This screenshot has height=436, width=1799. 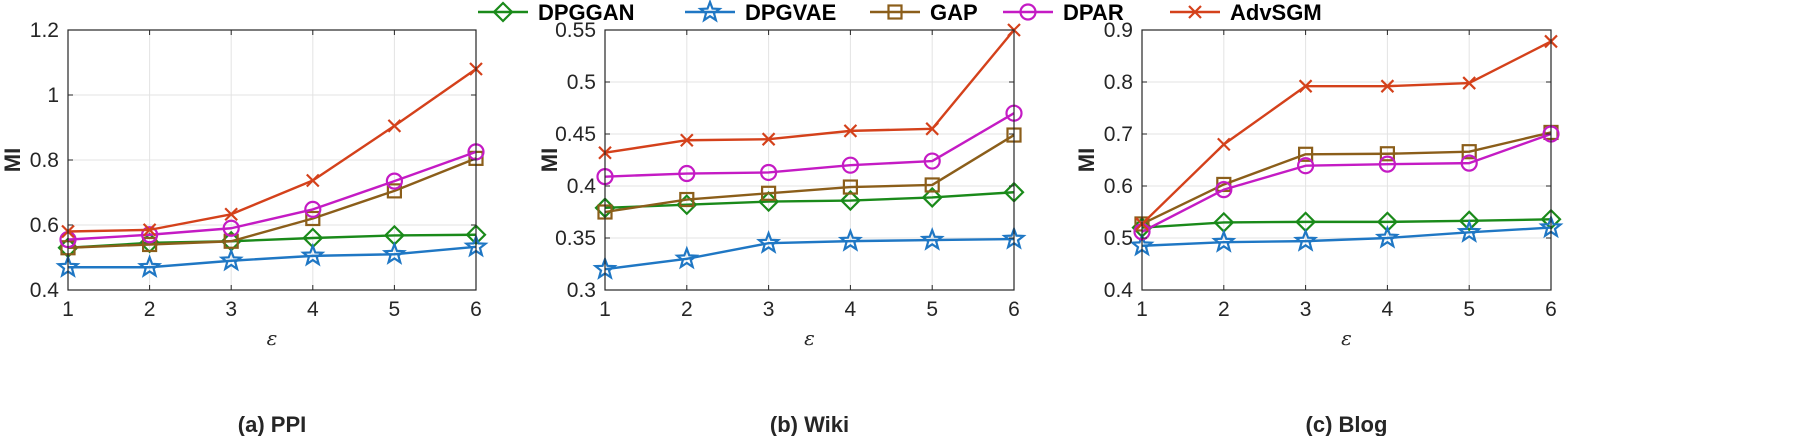 I want to click on panel-caption: (b) Wiki, so click(x=809, y=424).